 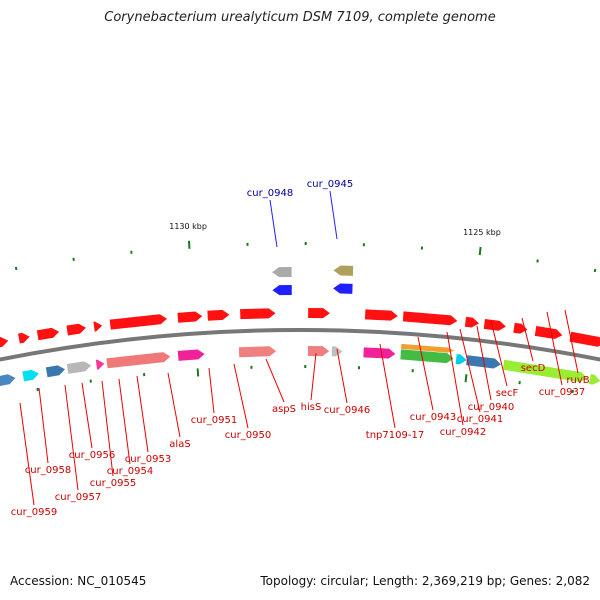 I want to click on gene-label: cur_0940, so click(x=491, y=407).